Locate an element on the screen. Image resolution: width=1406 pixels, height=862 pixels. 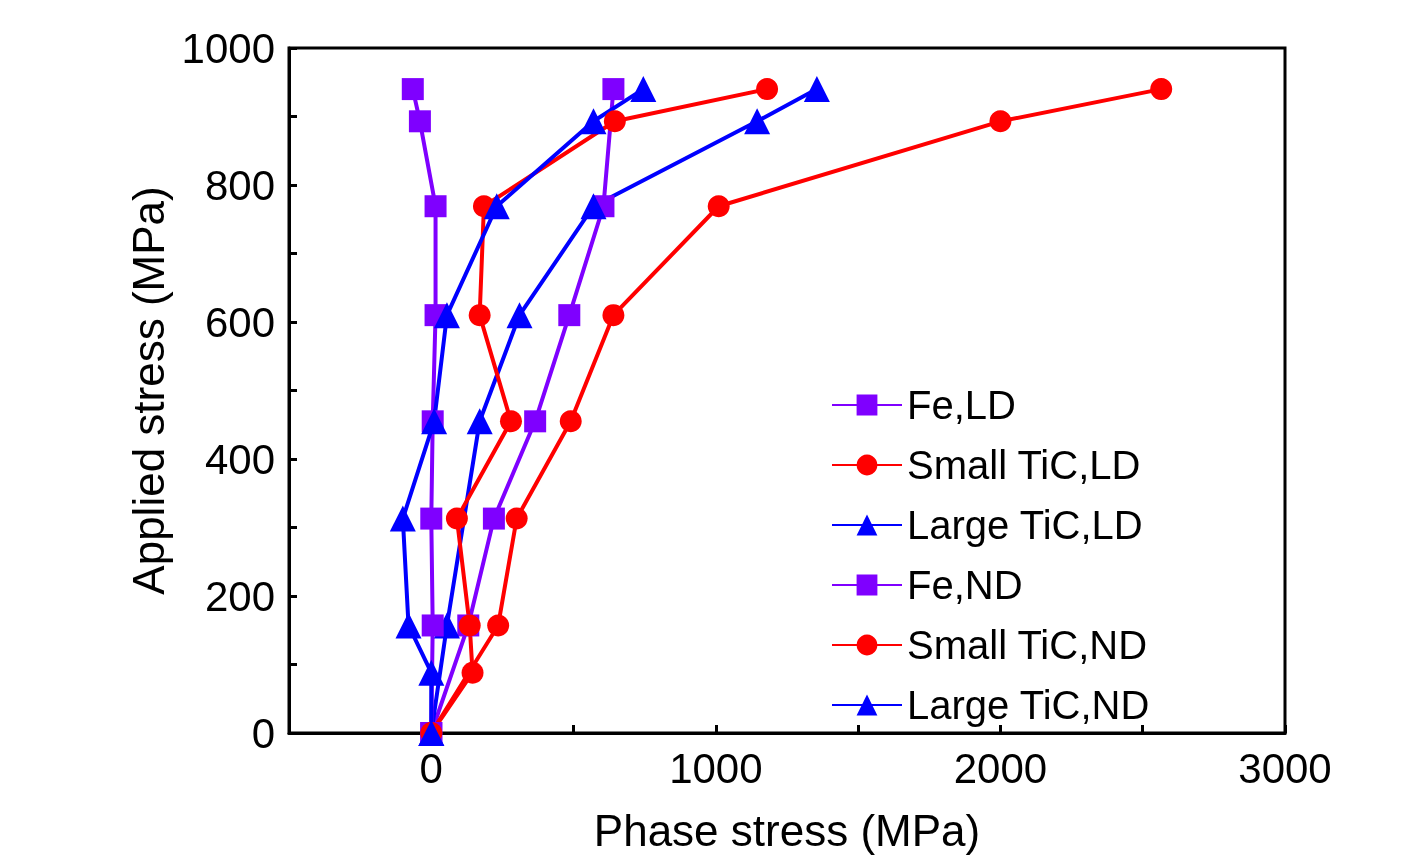
x-tick-label: 2000 is located at coordinates (1000, 768).